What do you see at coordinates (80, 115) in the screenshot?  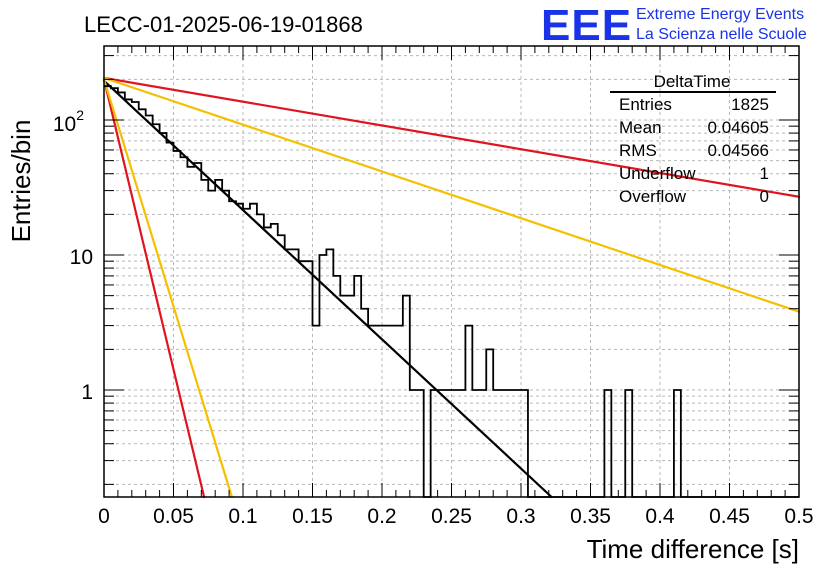 I see `y-tick-label-100-exponent: 2` at bounding box center [80, 115].